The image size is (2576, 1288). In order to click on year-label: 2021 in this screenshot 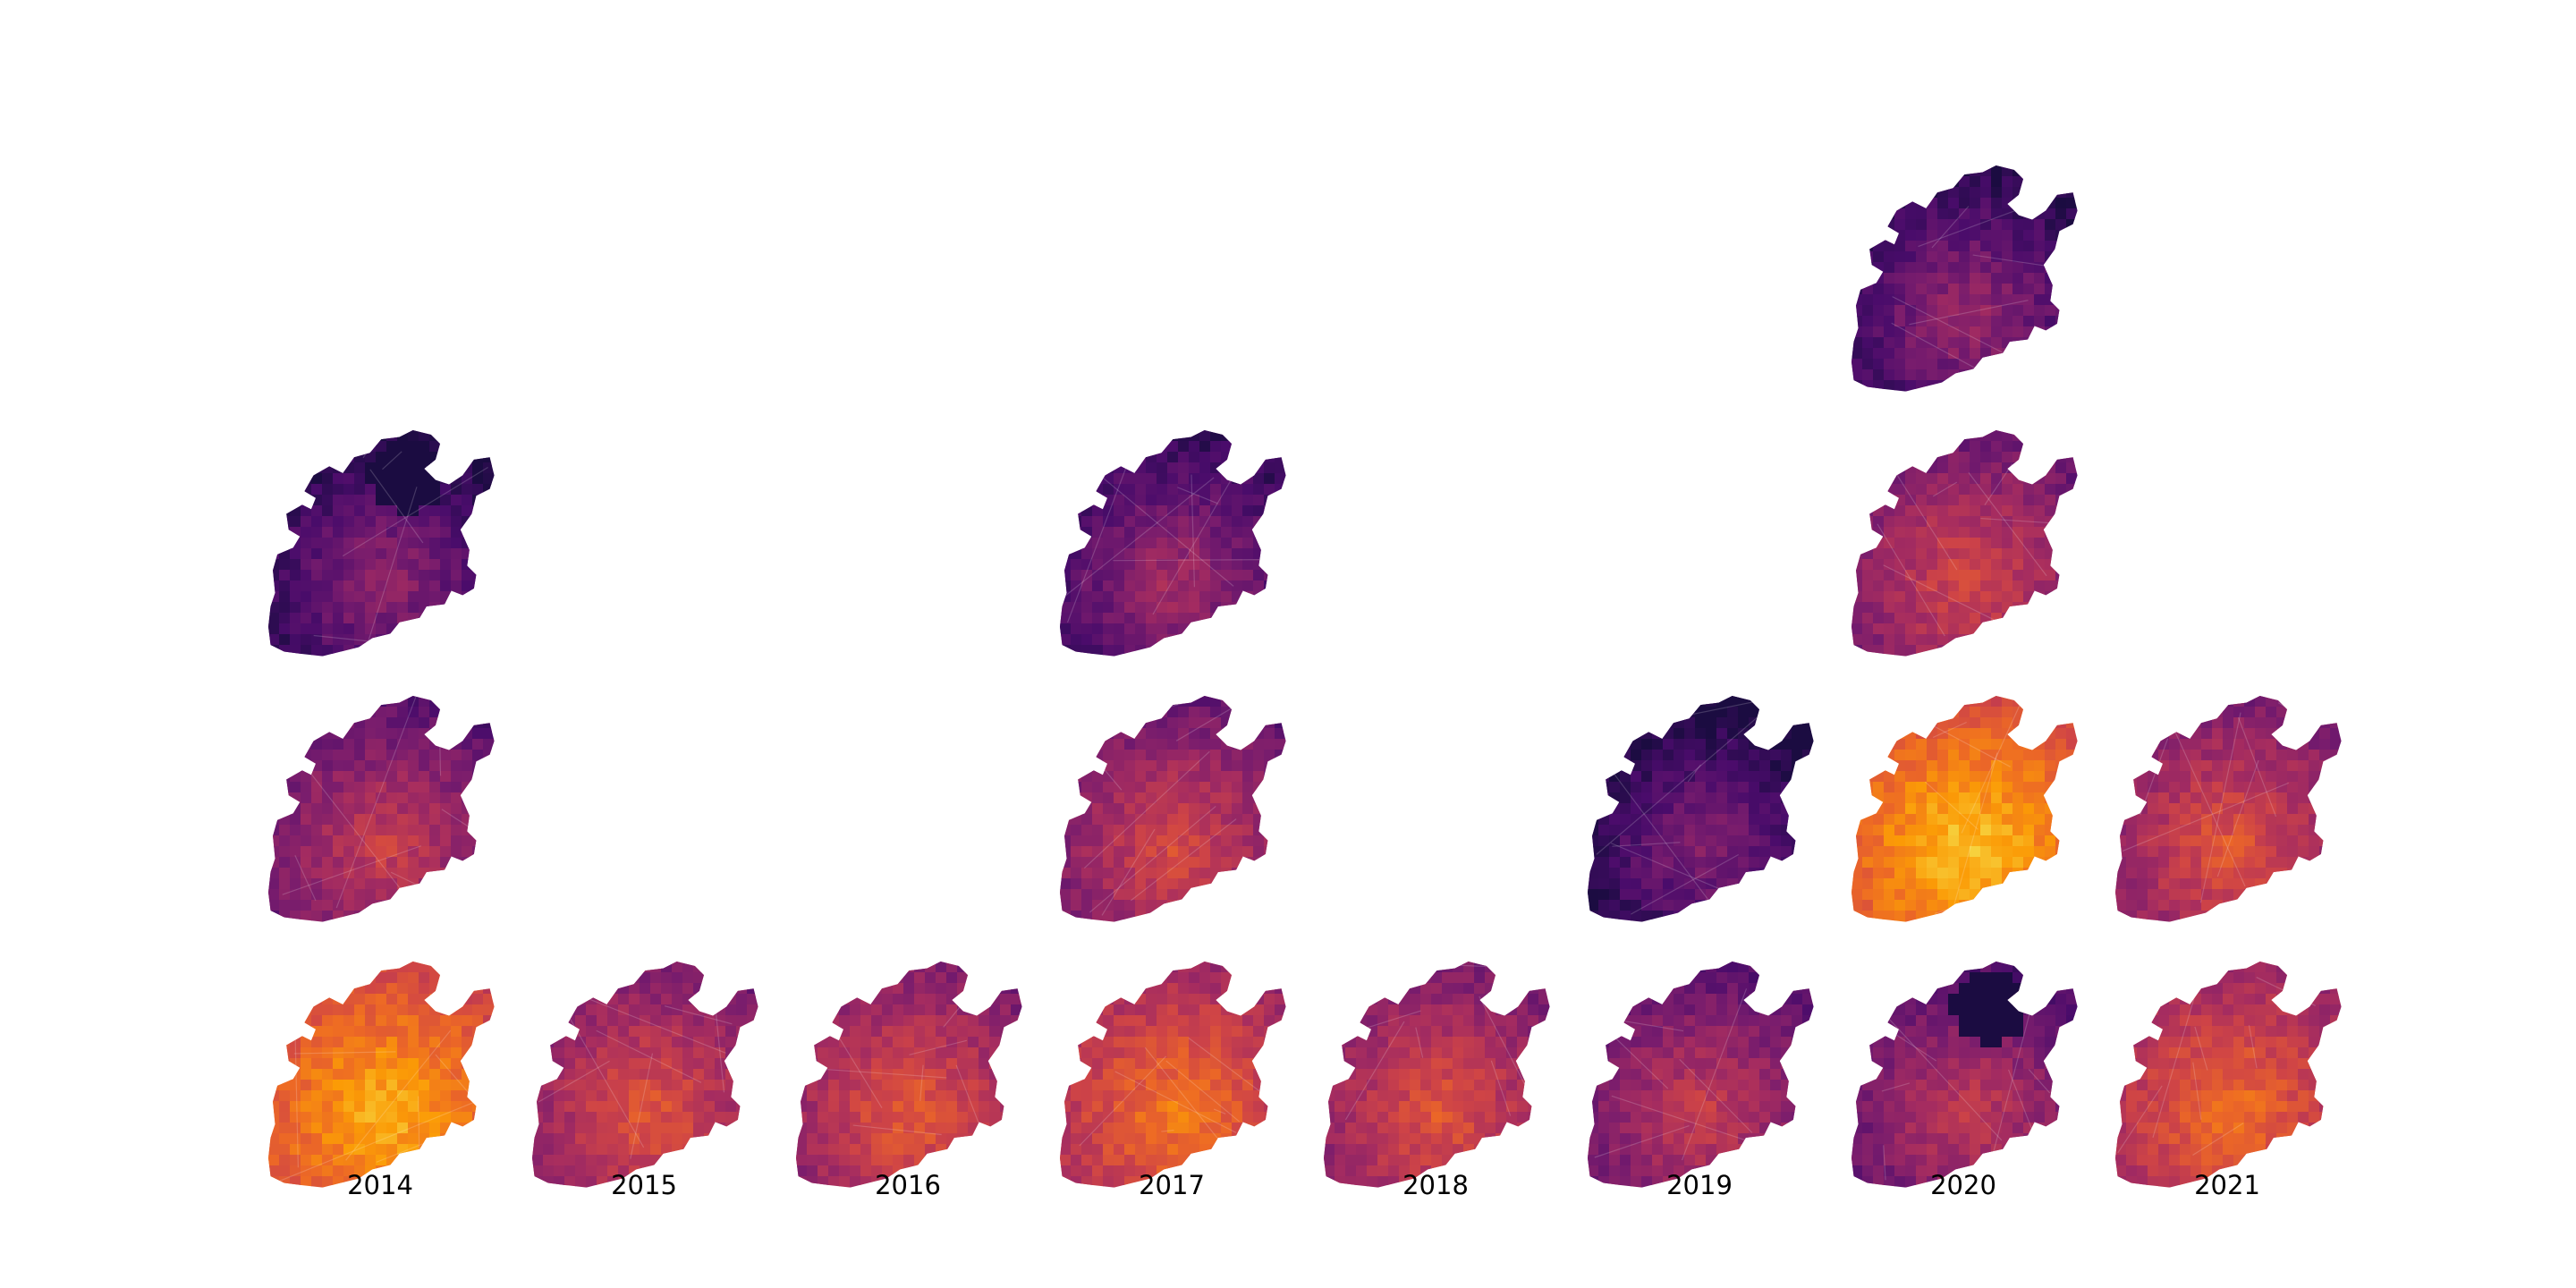, I will do `click(2227, 1185)`.